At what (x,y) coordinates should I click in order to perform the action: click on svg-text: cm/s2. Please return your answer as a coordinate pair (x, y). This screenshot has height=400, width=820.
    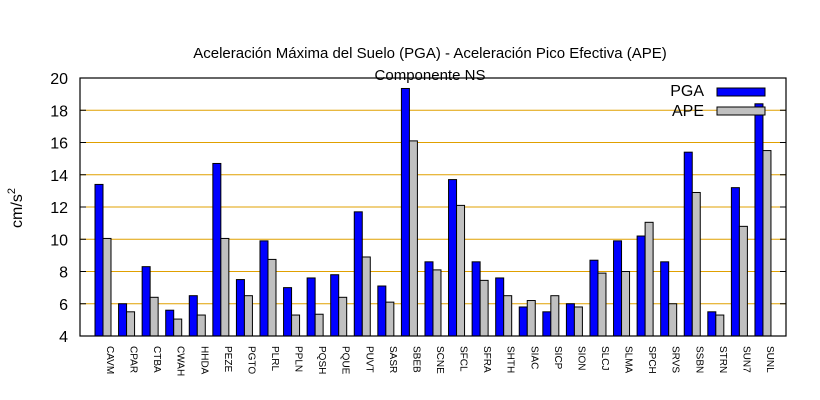
    Looking at the image, I should click on (16, 208).